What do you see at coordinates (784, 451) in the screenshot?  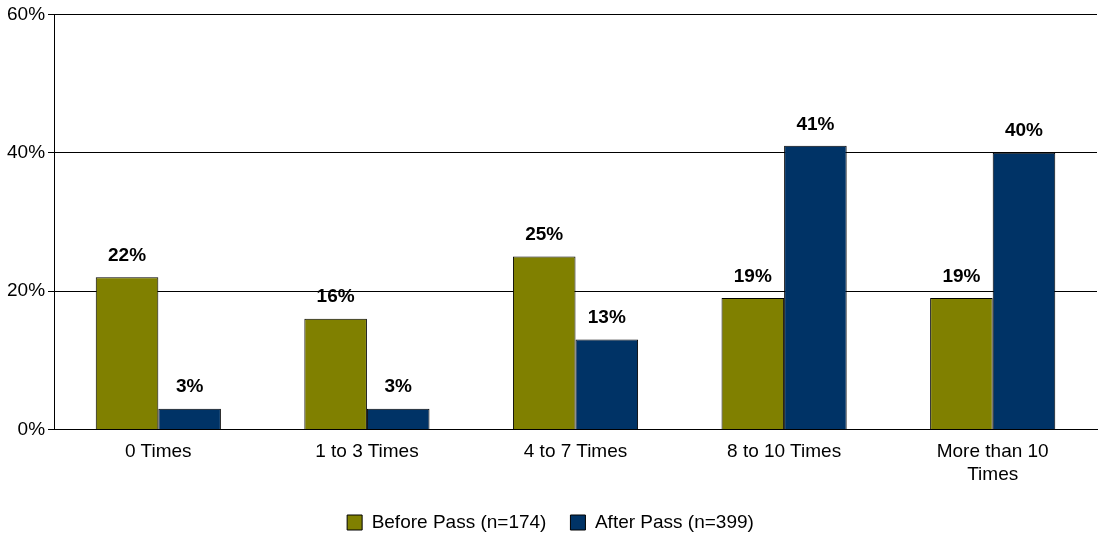 I see `x-tick-label: 8 to 10 Times` at bounding box center [784, 451].